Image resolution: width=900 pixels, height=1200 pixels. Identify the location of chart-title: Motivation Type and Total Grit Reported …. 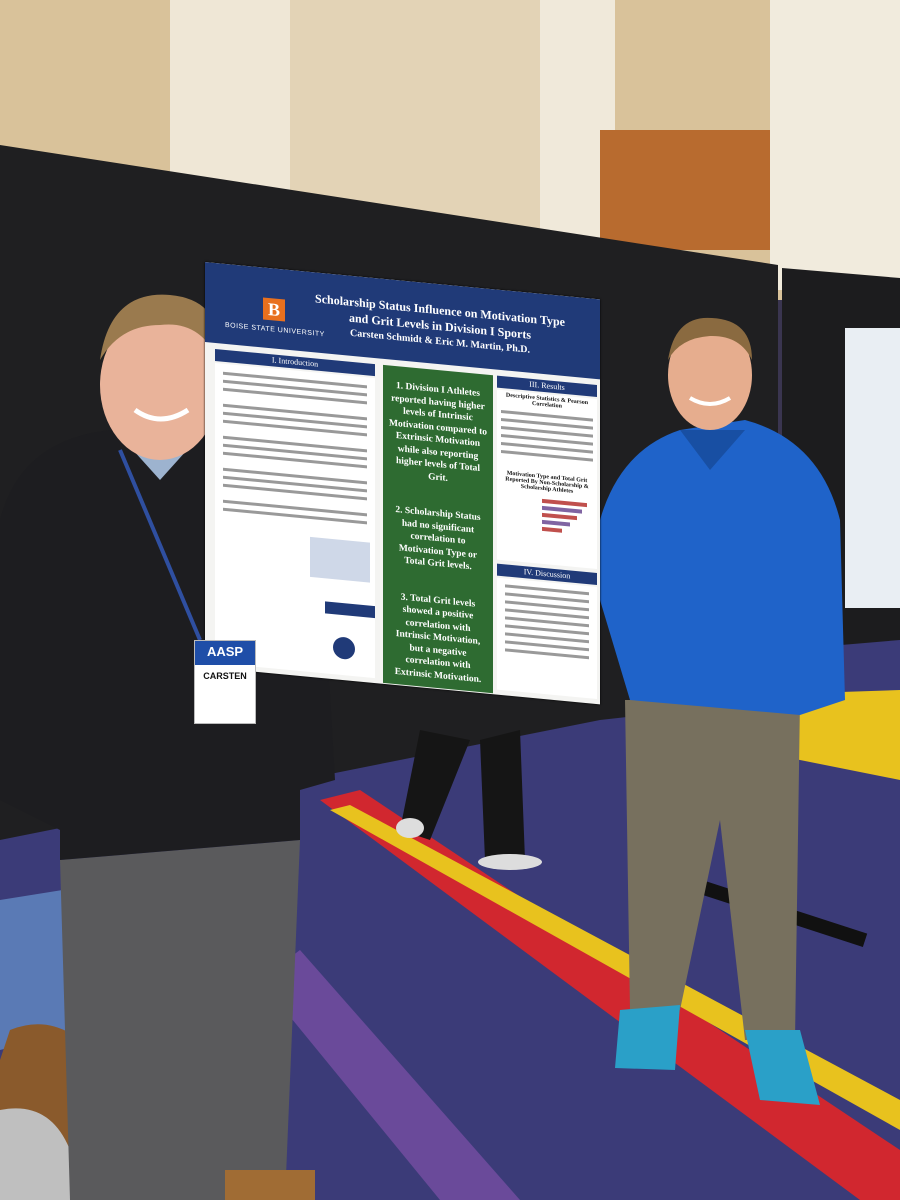
(547, 482).